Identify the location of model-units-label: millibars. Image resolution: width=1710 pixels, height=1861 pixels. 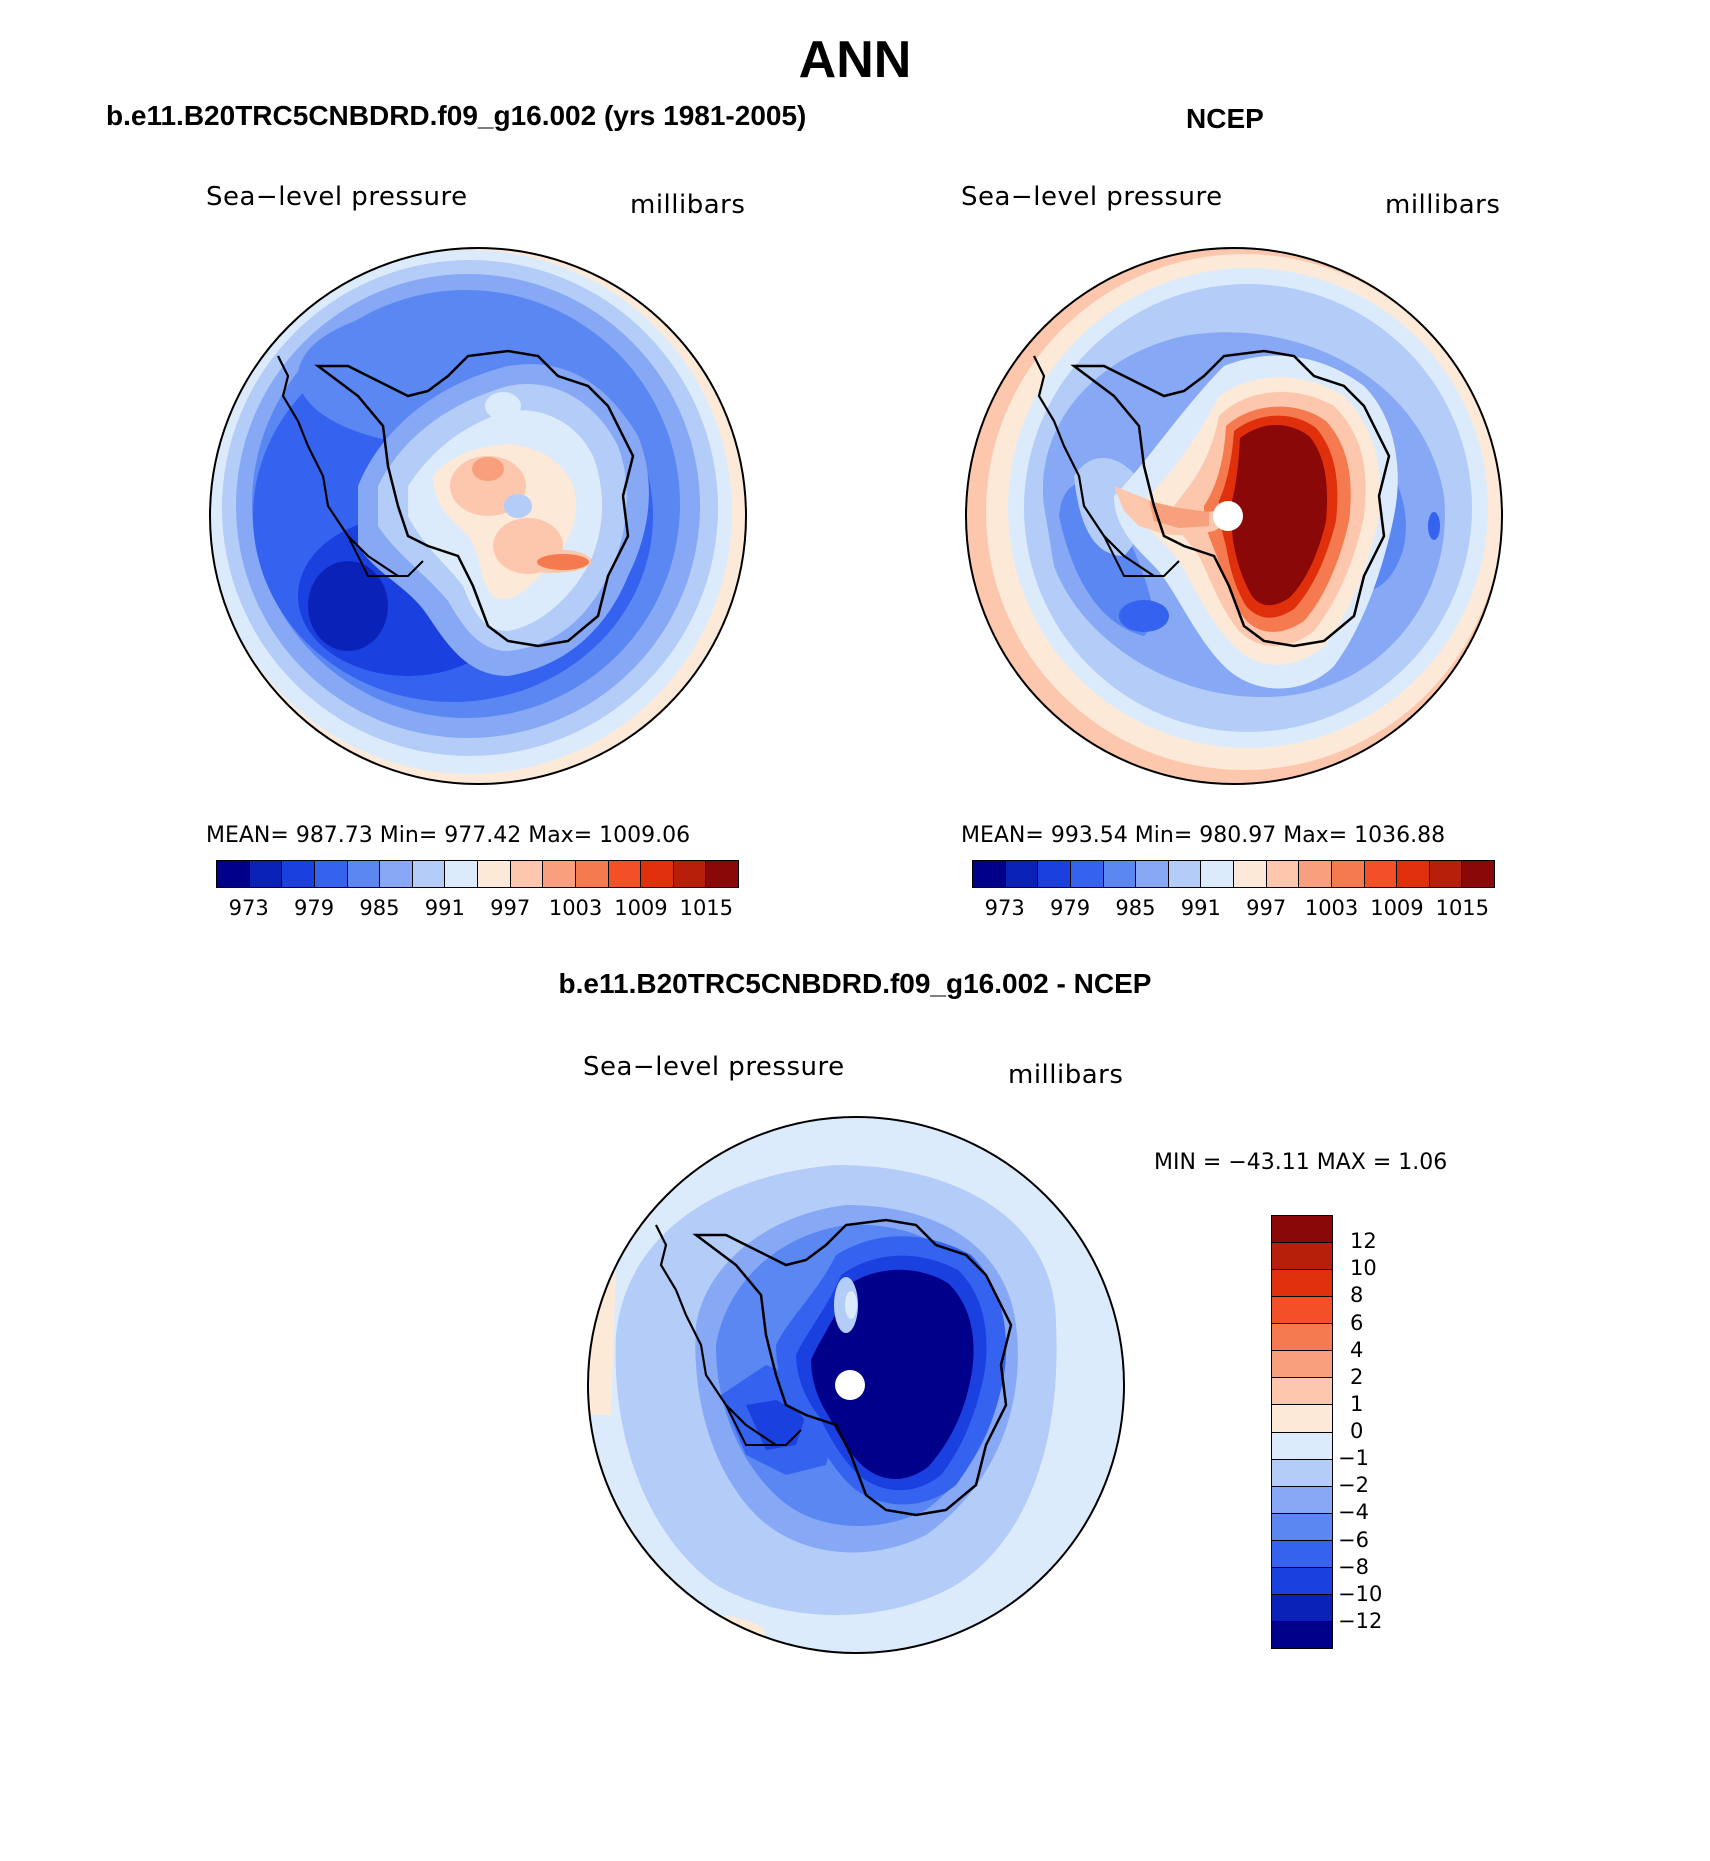
(688, 205).